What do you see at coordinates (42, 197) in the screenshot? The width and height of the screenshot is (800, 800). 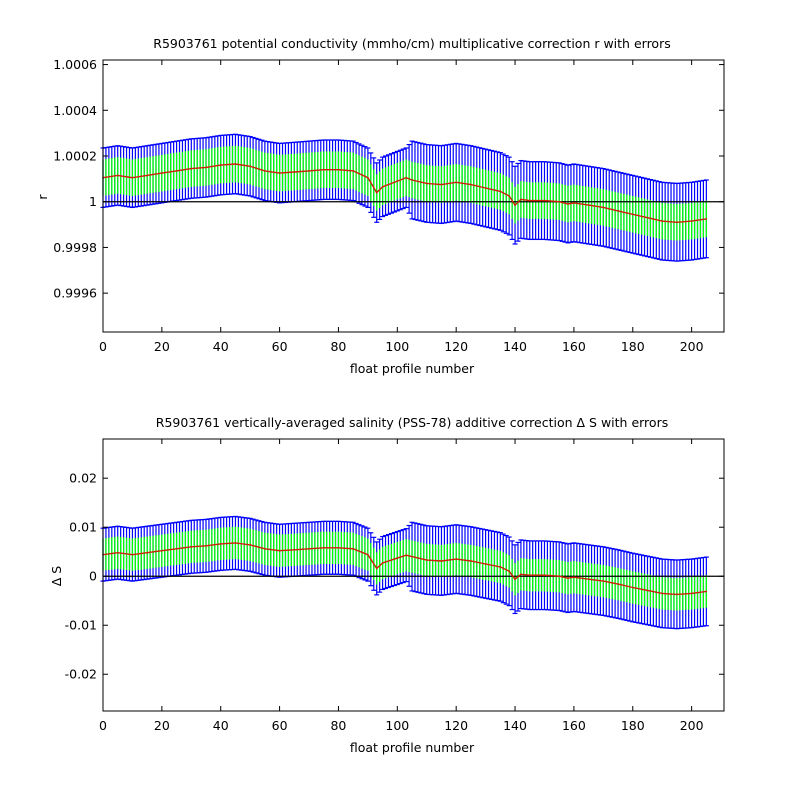 I see `y-axis-label: r` at bounding box center [42, 197].